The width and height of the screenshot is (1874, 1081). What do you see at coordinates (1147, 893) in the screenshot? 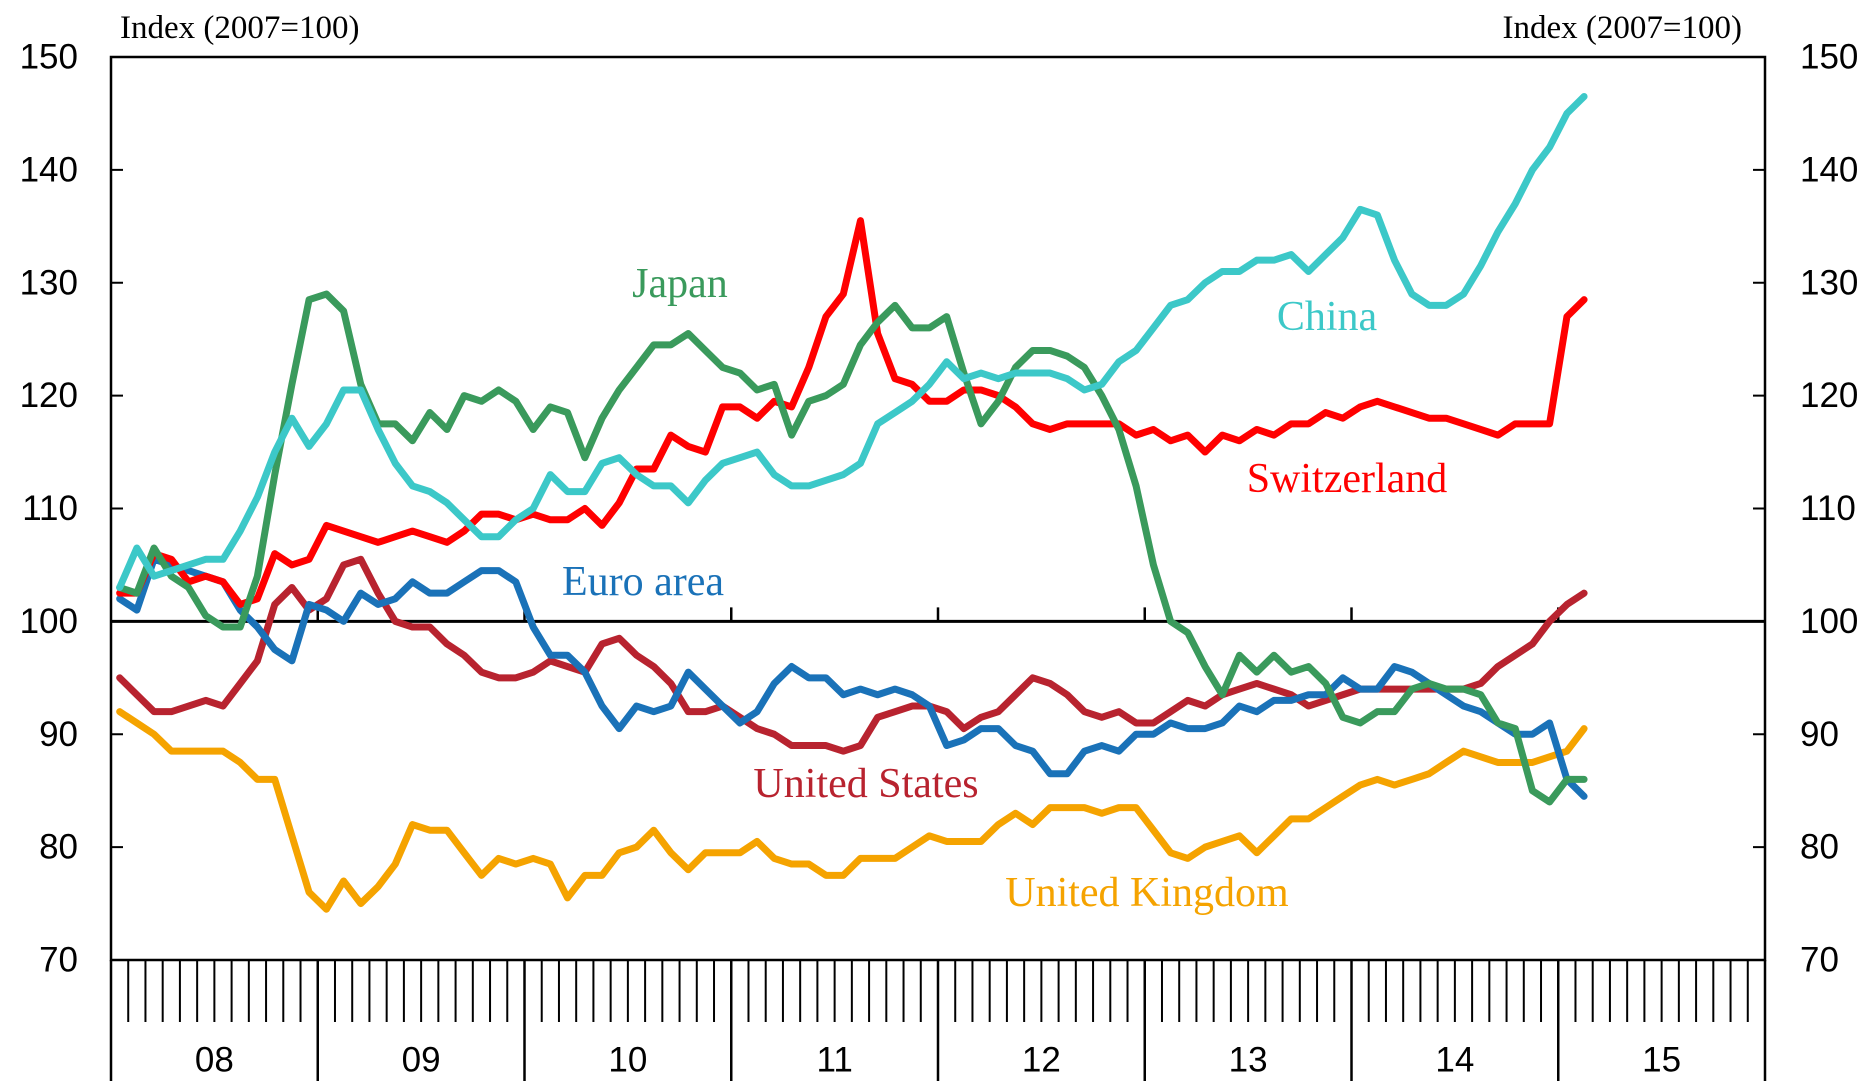
I see `series-label: United Kingdom` at bounding box center [1147, 893].